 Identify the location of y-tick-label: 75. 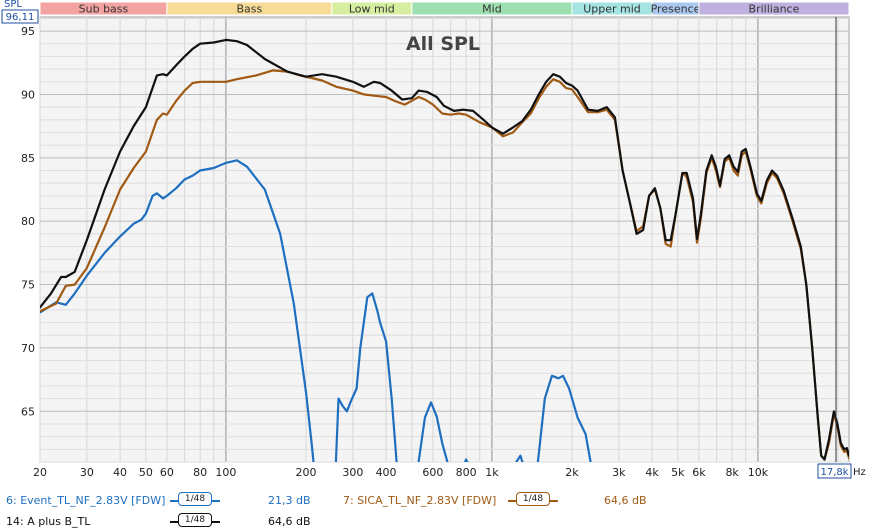
(28, 285).